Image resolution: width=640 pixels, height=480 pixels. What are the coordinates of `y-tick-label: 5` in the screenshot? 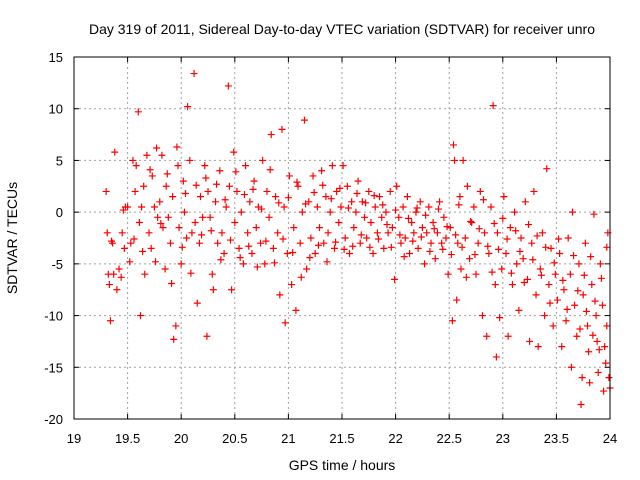 It's located at (59, 160).